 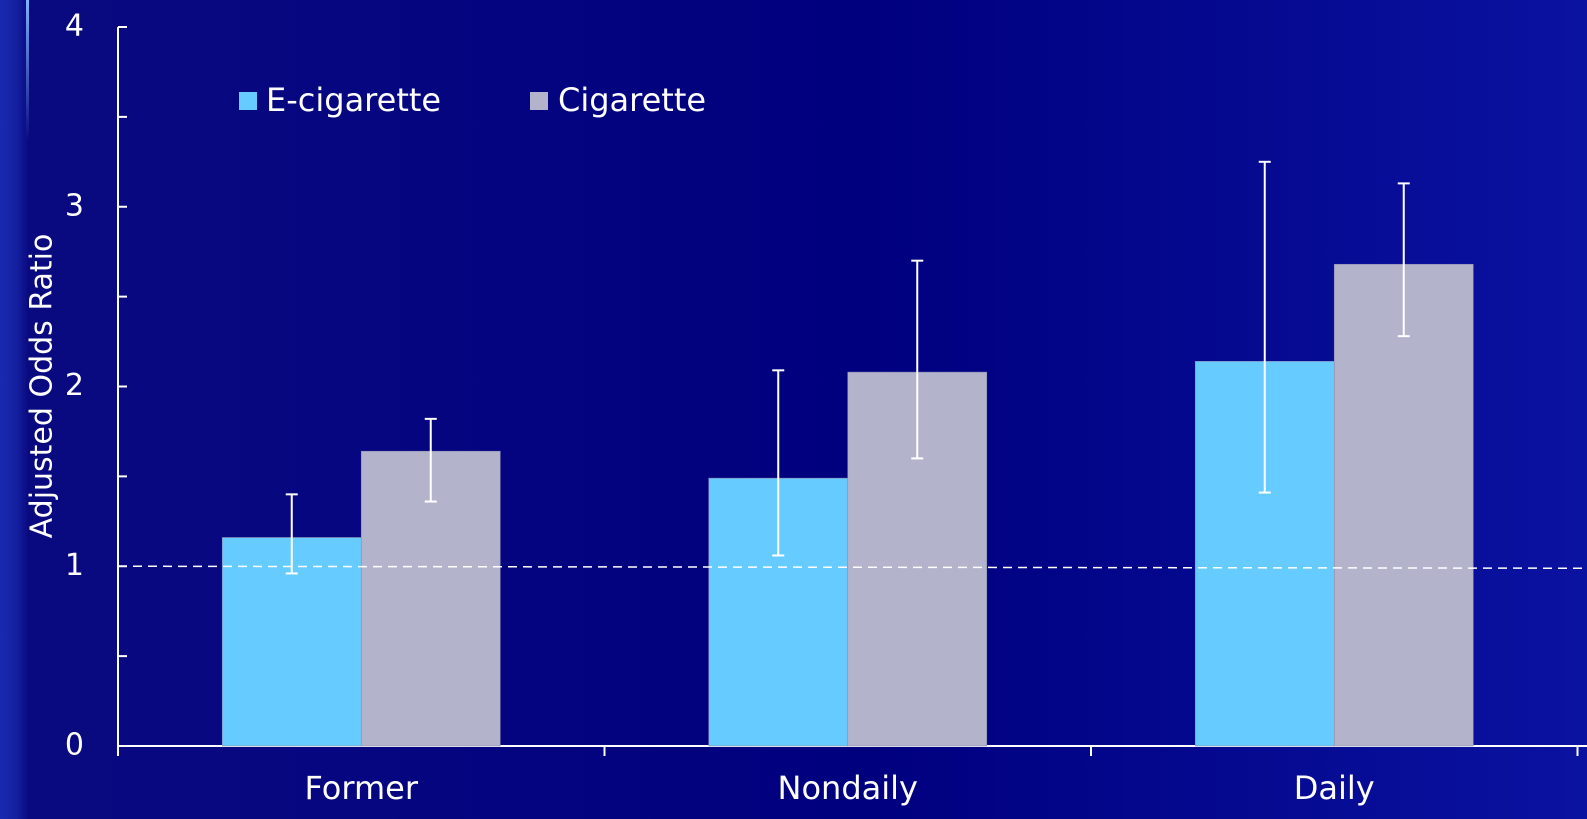 I want to click on x-tick-label: Daily, so click(x=1334, y=788).